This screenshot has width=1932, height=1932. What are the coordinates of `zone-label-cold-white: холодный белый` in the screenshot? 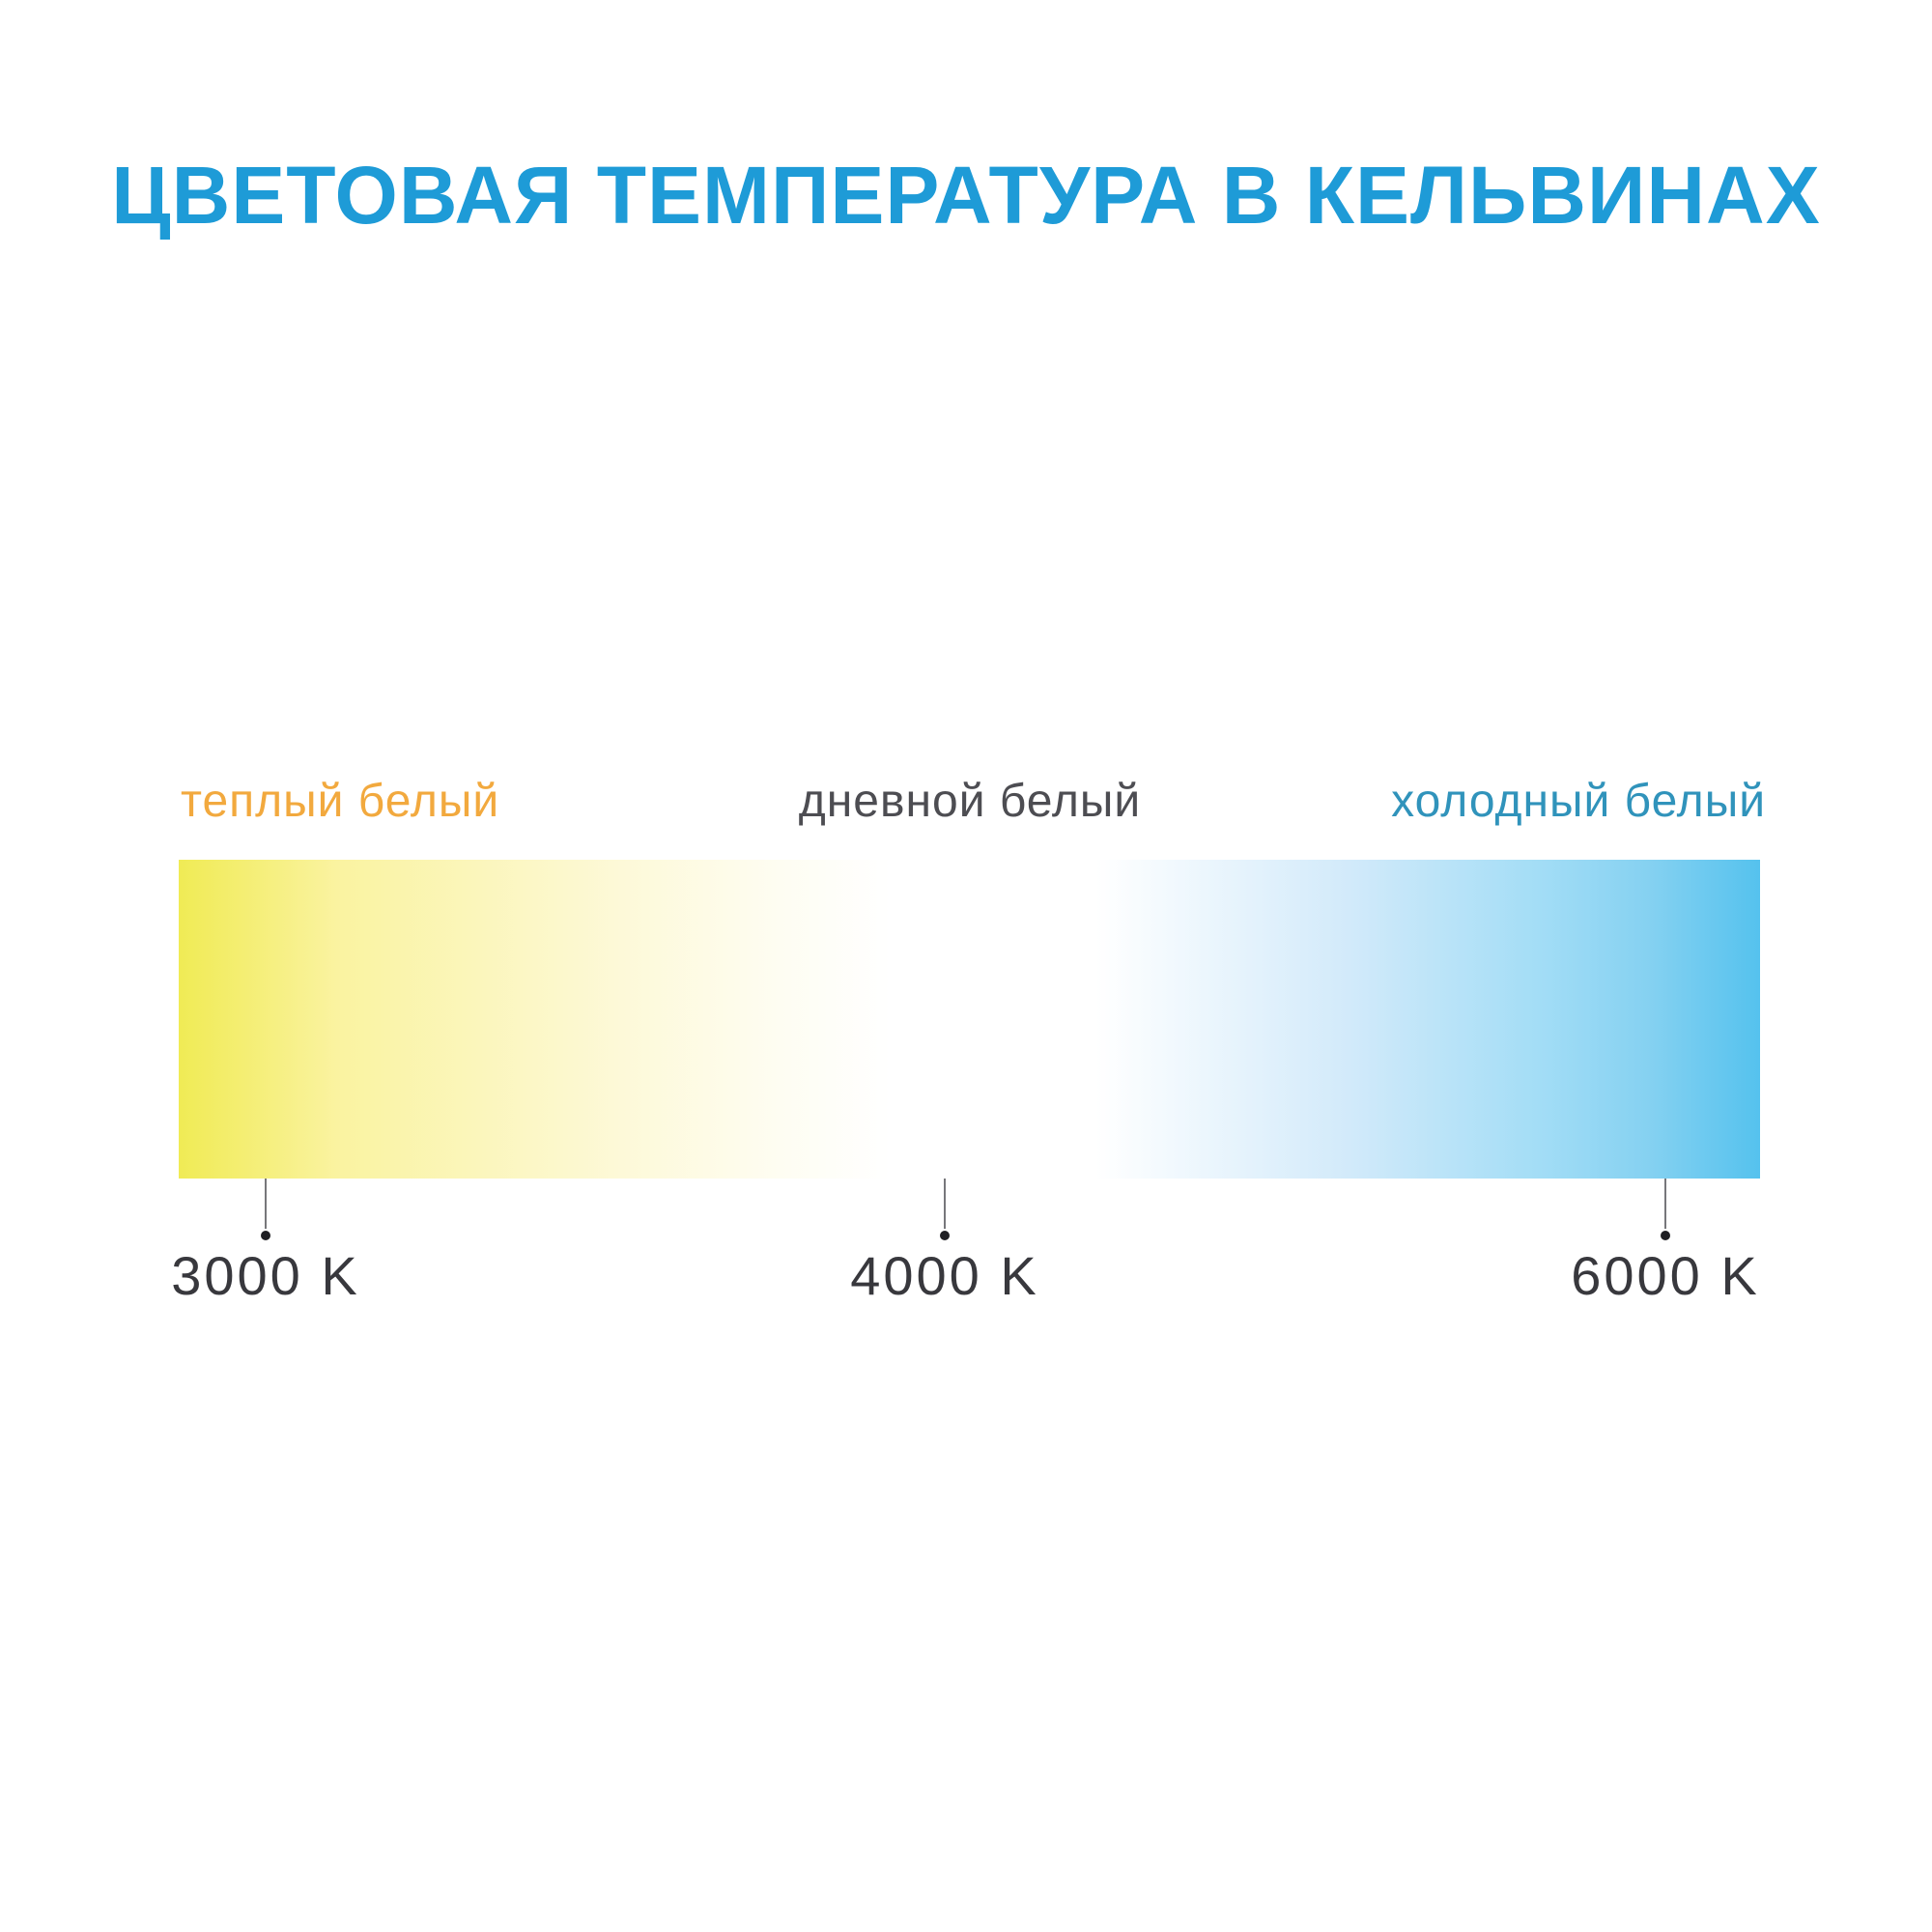 It's located at (1578, 801).